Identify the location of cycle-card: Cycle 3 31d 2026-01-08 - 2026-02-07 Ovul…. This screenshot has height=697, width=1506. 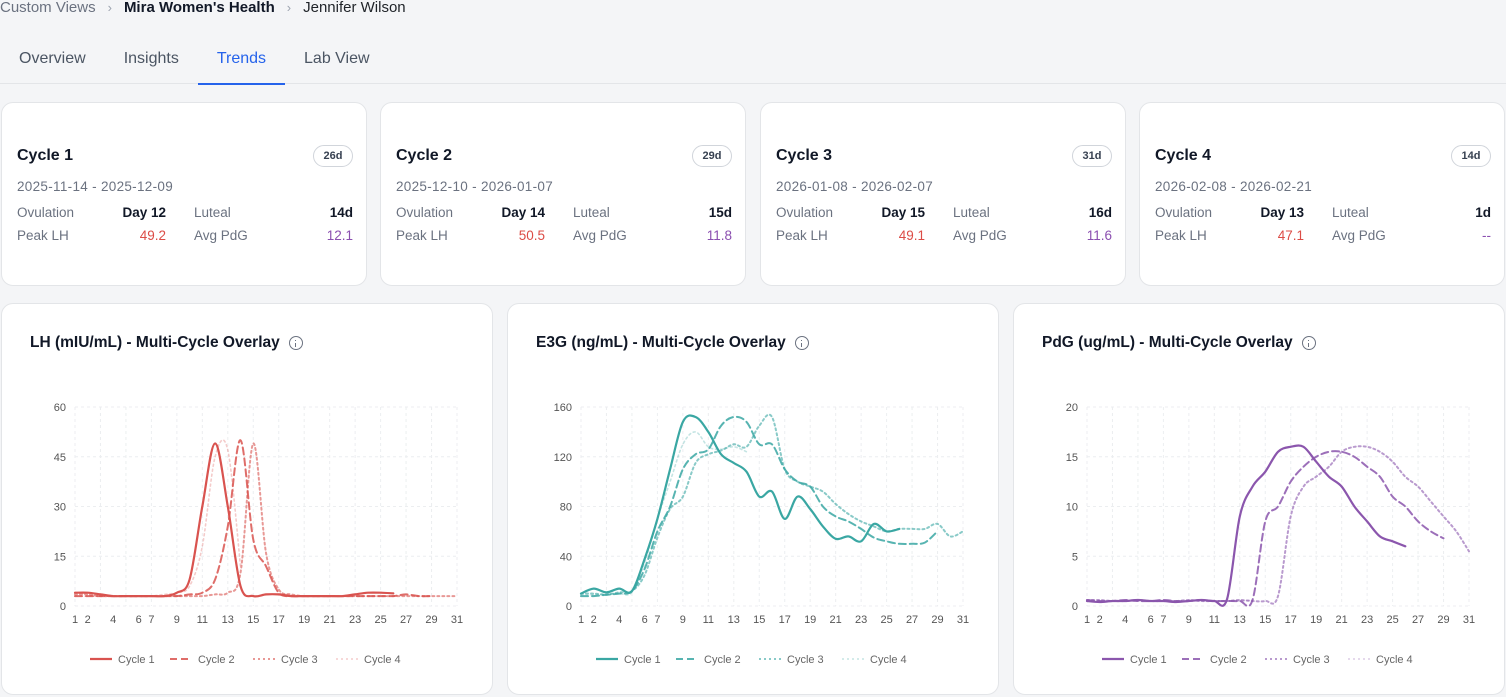
(943, 194).